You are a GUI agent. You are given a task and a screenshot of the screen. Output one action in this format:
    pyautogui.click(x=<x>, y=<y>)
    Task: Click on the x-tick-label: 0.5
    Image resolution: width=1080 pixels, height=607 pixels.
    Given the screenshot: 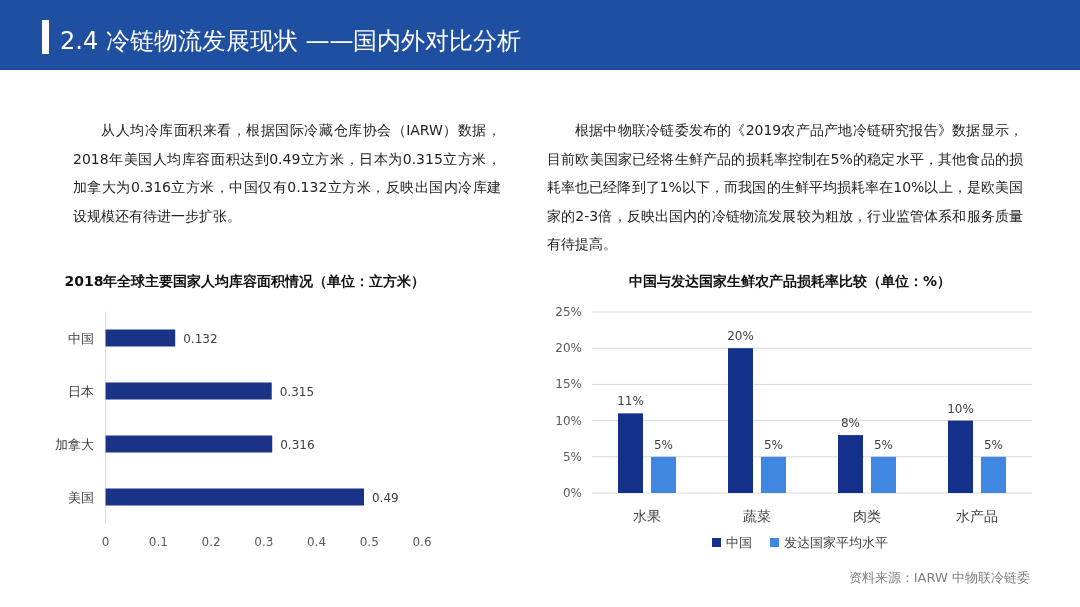 What is the action you would take?
    pyautogui.click(x=369, y=541)
    